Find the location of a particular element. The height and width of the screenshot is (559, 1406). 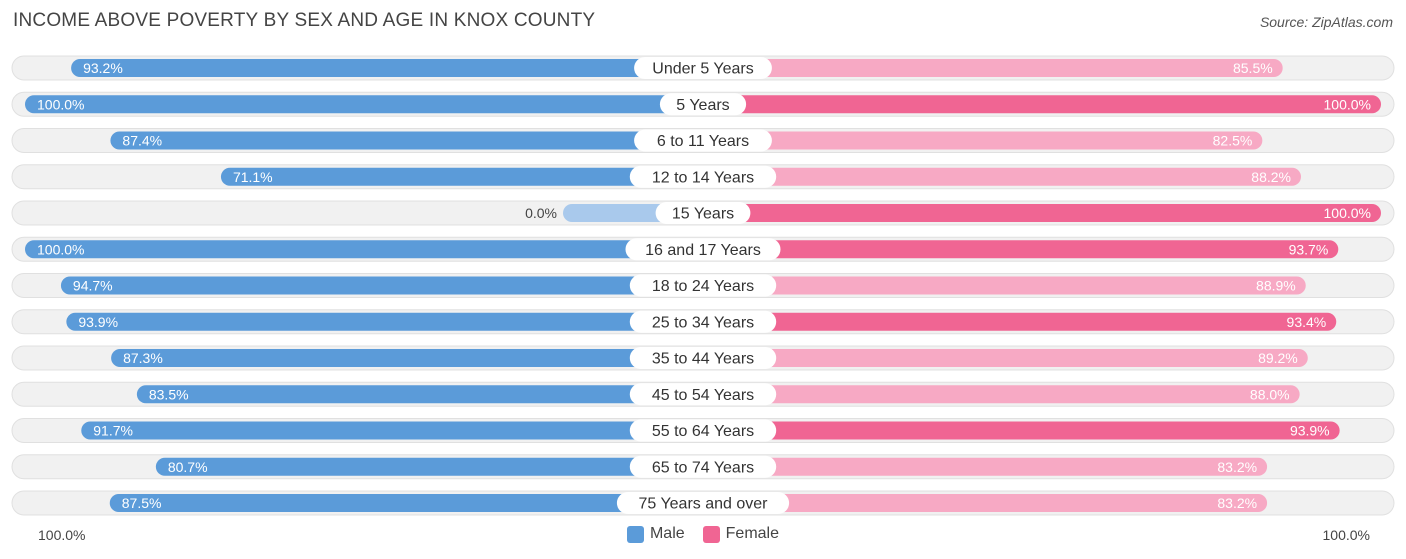

legend: Male Female is located at coordinates (703, 534).